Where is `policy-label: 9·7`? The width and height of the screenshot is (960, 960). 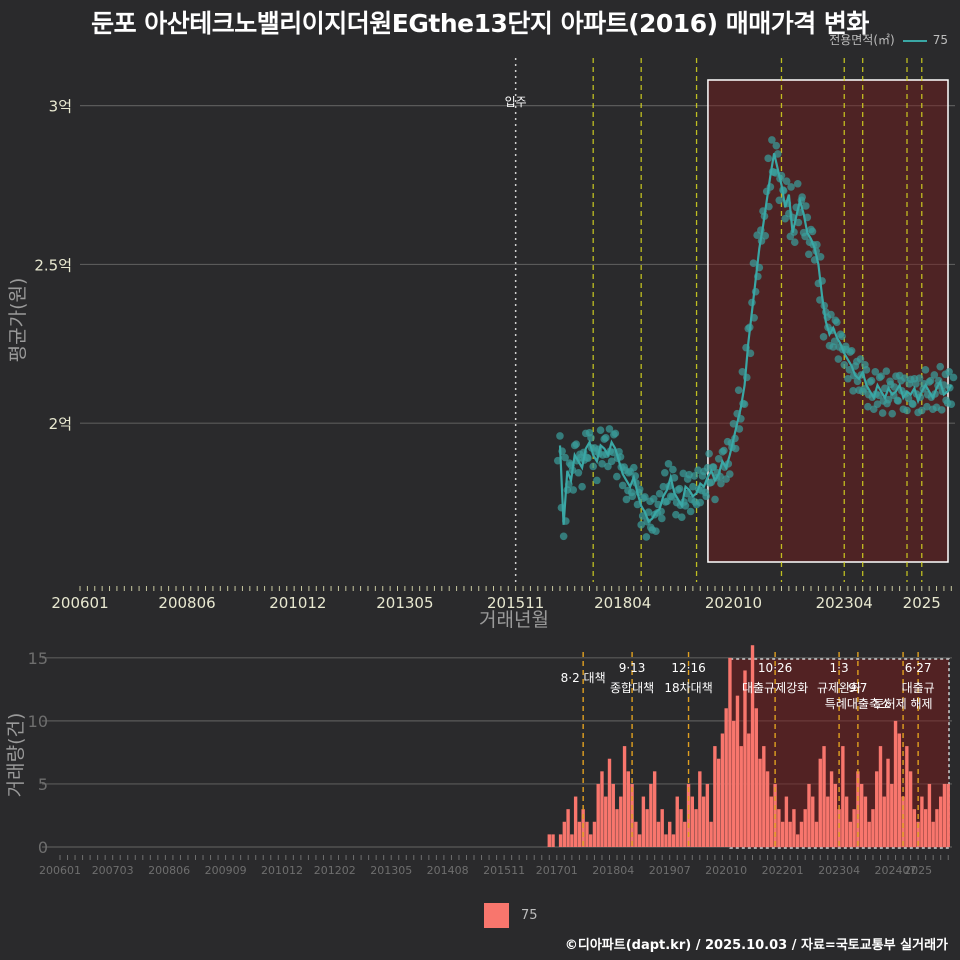 policy-label: 9·7 is located at coordinates (857, 688).